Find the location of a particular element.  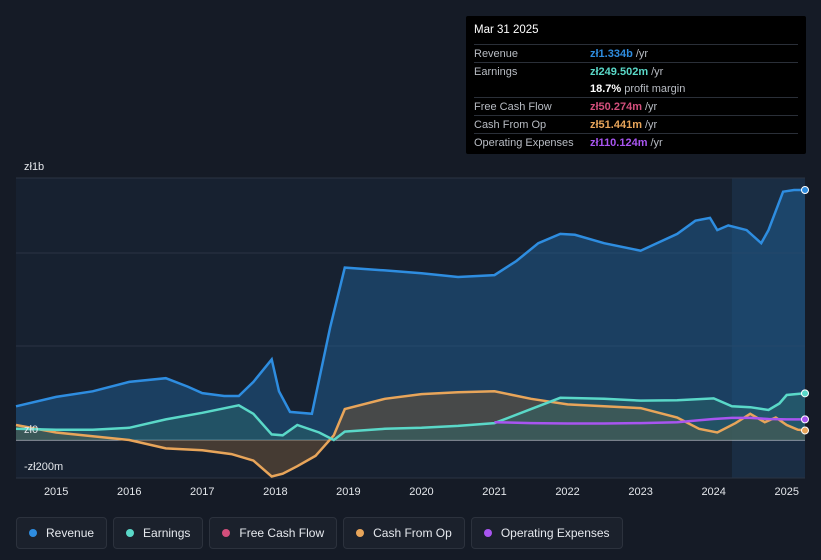

tooltip-value: zł249.502m is located at coordinates (619, 71).